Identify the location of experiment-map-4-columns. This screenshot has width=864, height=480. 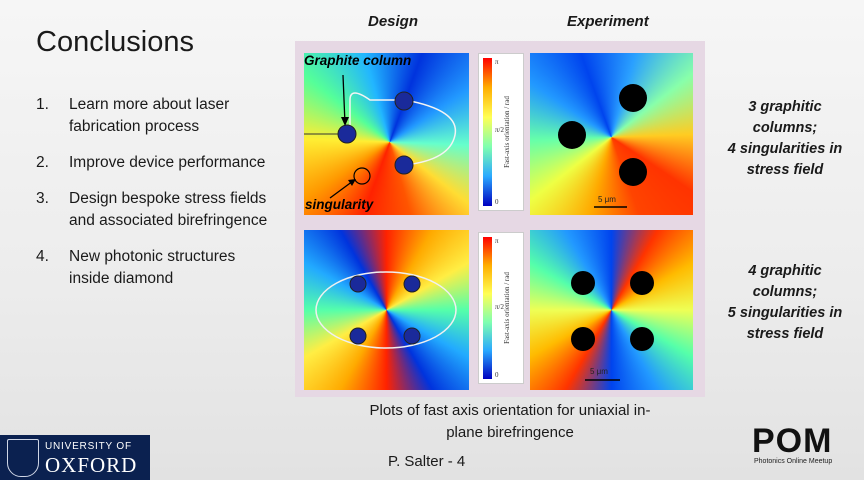
(611, 310).